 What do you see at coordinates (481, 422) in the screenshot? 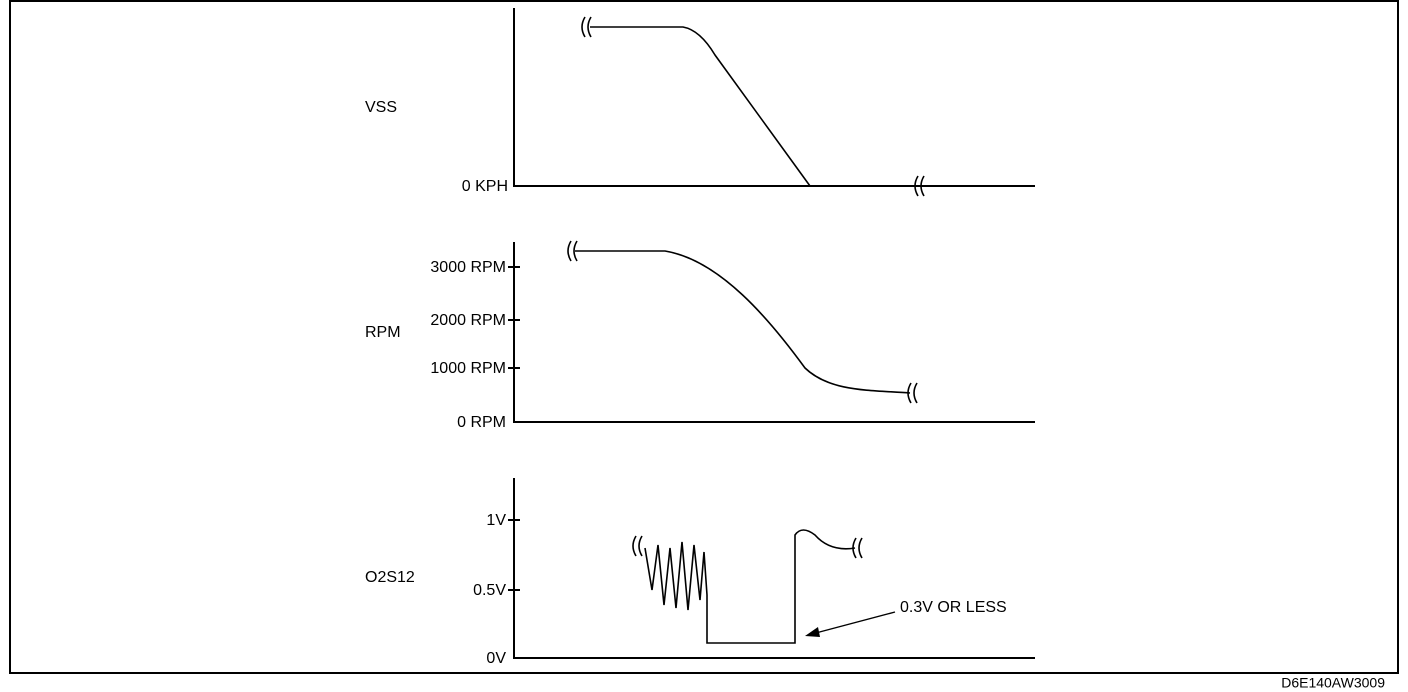
I see `tick-label: 0 RPM` at bounding box center [481, 422].